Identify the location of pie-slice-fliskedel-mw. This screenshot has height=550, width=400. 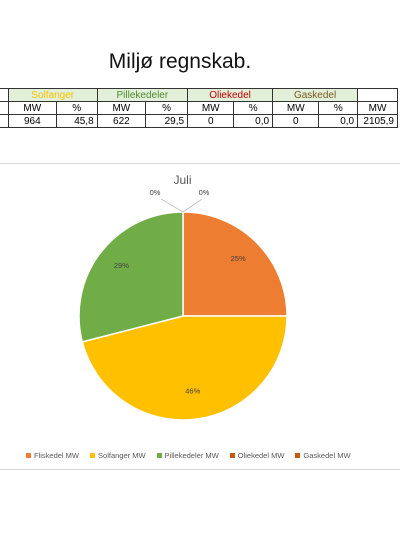
(235, 264).